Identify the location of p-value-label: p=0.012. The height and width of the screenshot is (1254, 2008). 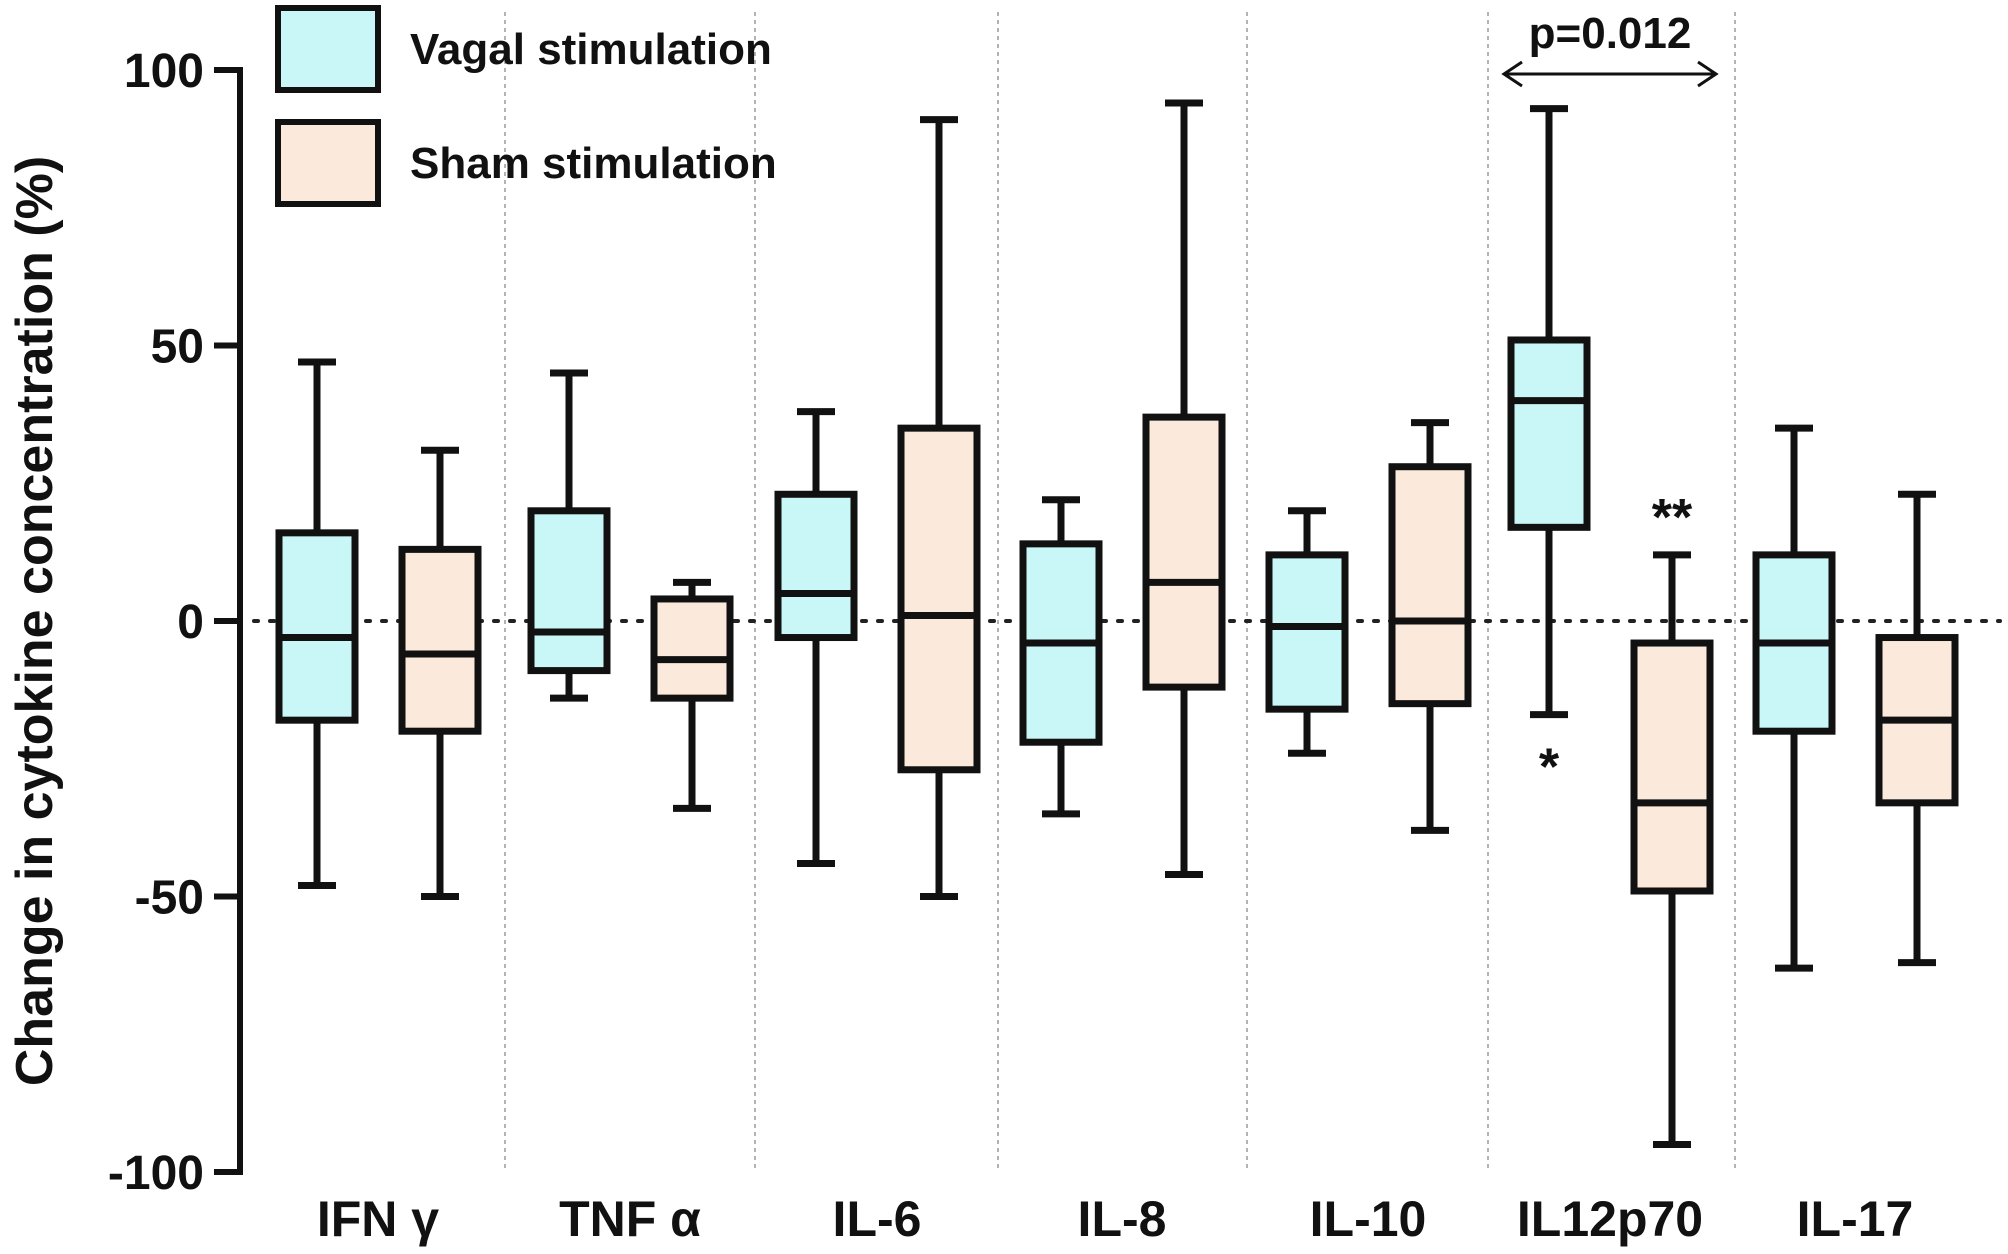
(1610, 33).